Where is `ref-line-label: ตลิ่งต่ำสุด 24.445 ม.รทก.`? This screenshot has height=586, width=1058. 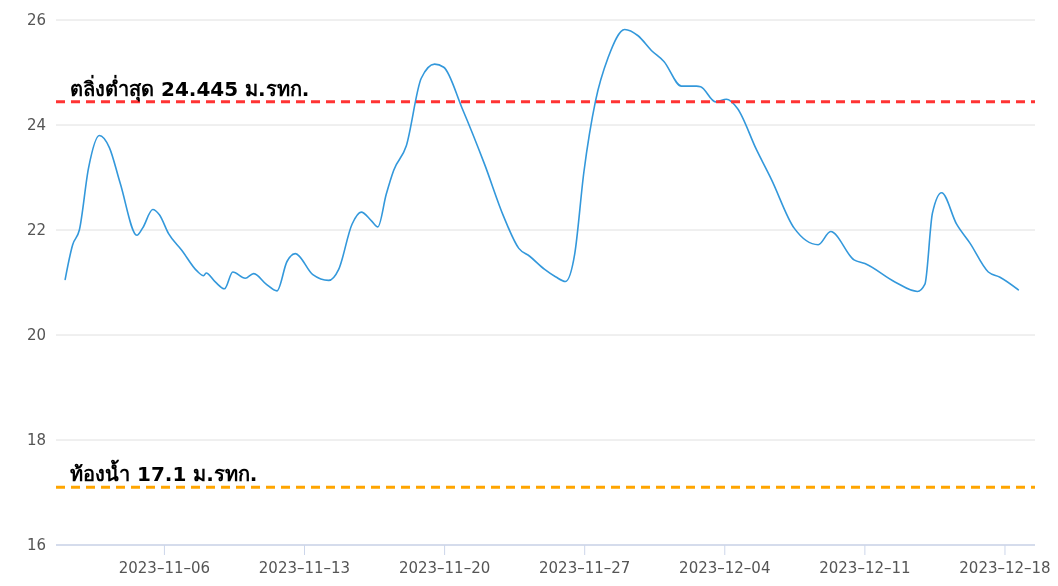 ref-line-label: ตลิ่งต่ำสุด 24.445 ม.รทก. is located at coordinates (190, 87).